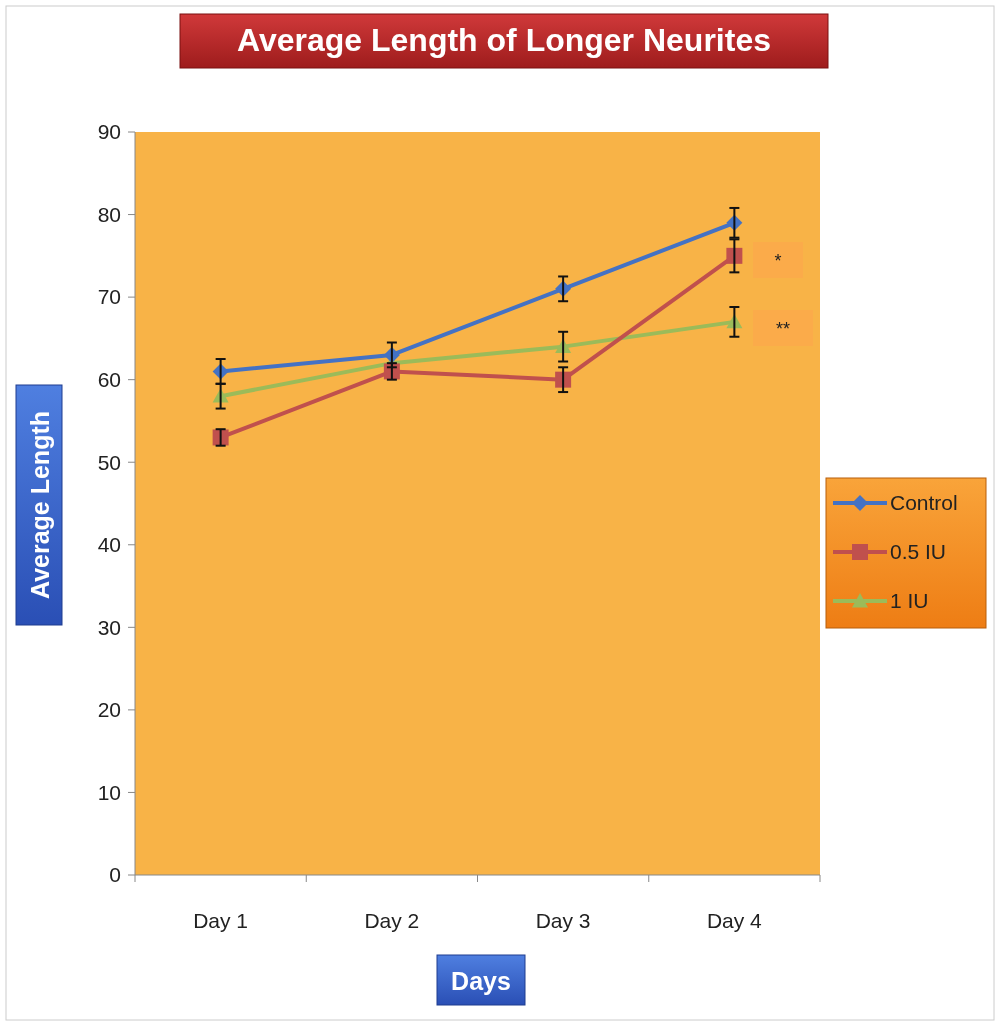  What do you see at coordinates (109, 462) in the screenshot?
I see `y-tick-label: 50` at bounding box center [109, 462].